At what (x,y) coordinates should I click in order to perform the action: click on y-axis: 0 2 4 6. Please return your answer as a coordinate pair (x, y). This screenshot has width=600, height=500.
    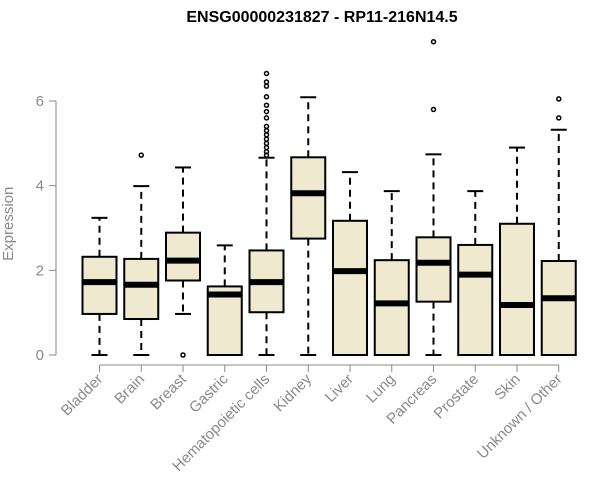
    Looking at the image, I should click on (46, 228).